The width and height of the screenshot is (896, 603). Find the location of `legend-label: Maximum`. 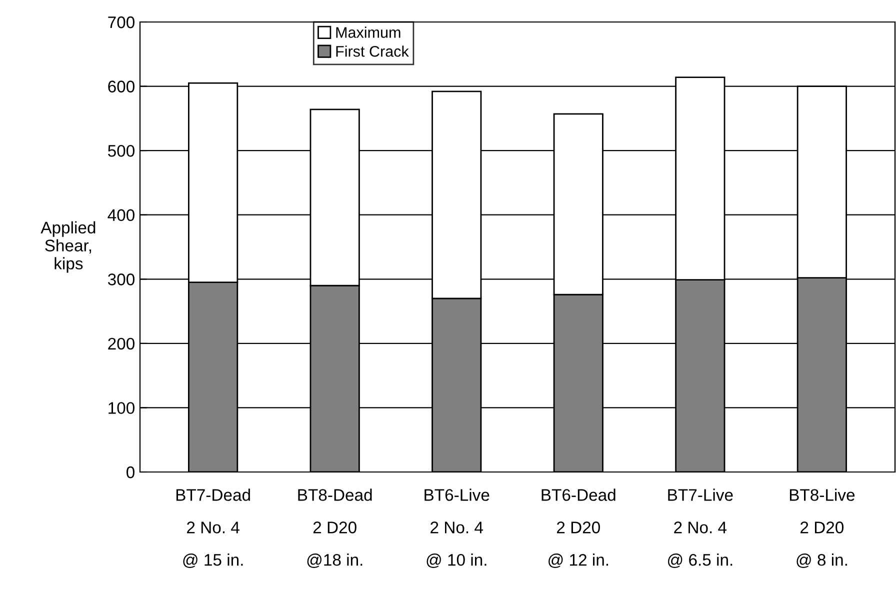

legend-label: Maximum is located at coordinates (368, 32).